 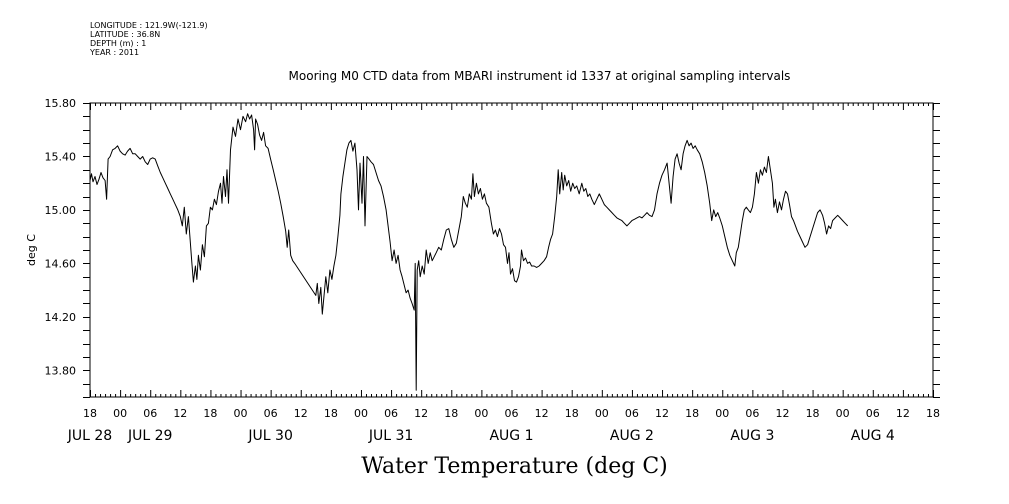 I want to click on year-label: YEAR : 2011, so click(x=115, y=52).